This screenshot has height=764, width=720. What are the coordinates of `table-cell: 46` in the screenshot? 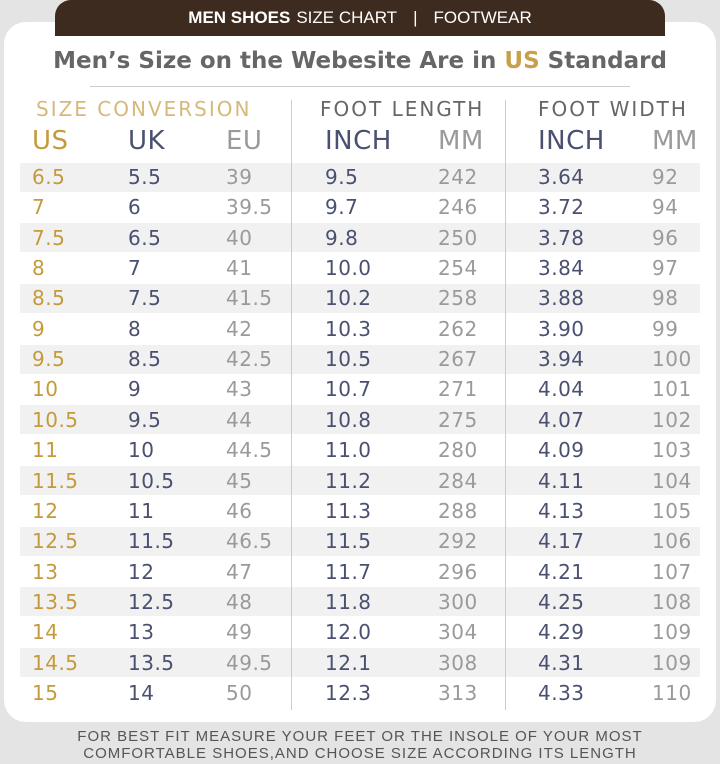 It's located at (239, 510).